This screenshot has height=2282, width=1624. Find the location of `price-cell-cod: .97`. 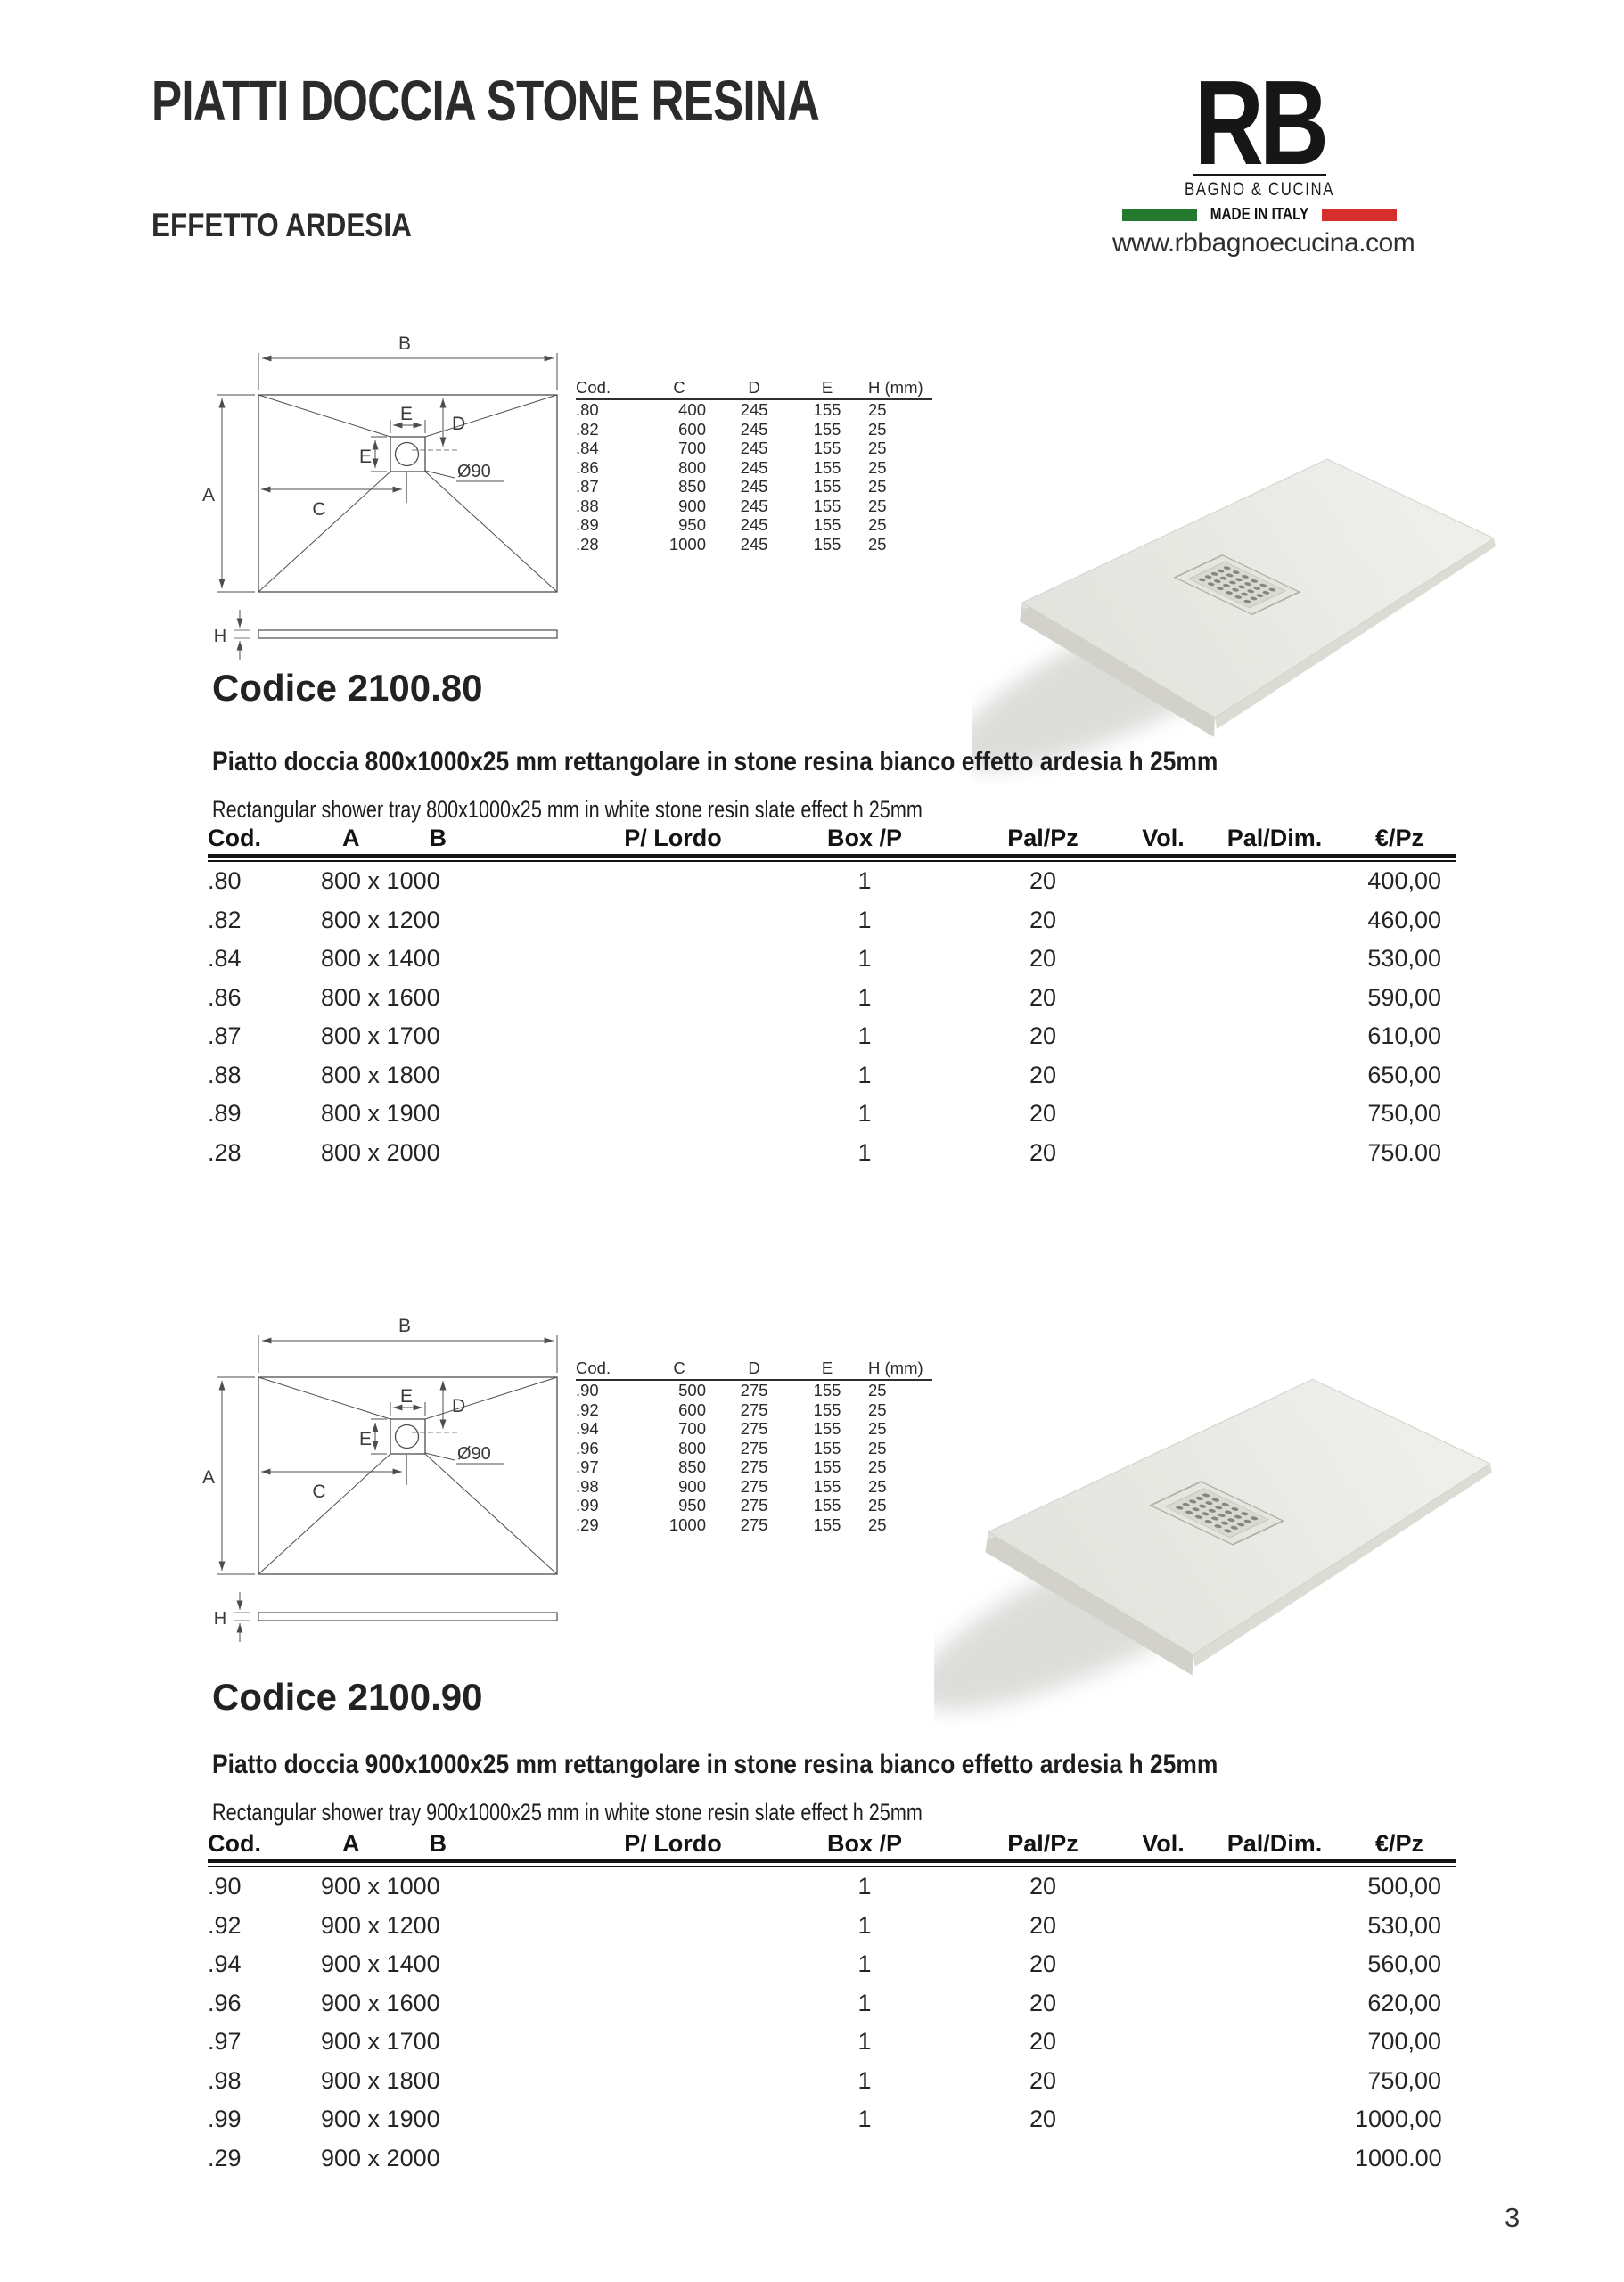

price-cell-cod: .97 is located at coordinates (225, 2041).